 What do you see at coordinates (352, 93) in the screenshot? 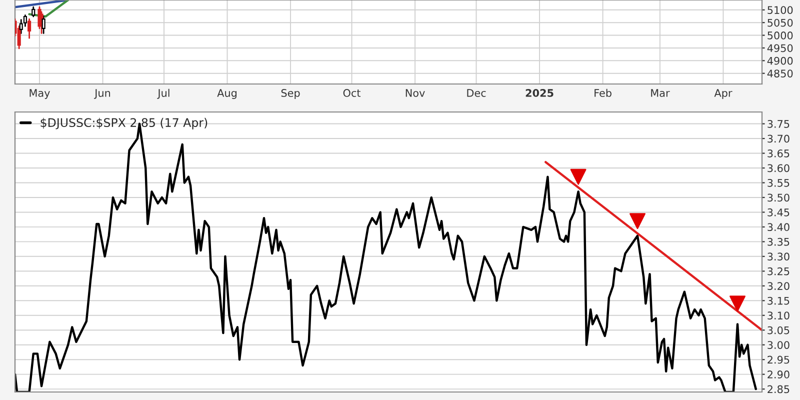
I see `x-tick-label: Oct` at bounding box center [352, 93].